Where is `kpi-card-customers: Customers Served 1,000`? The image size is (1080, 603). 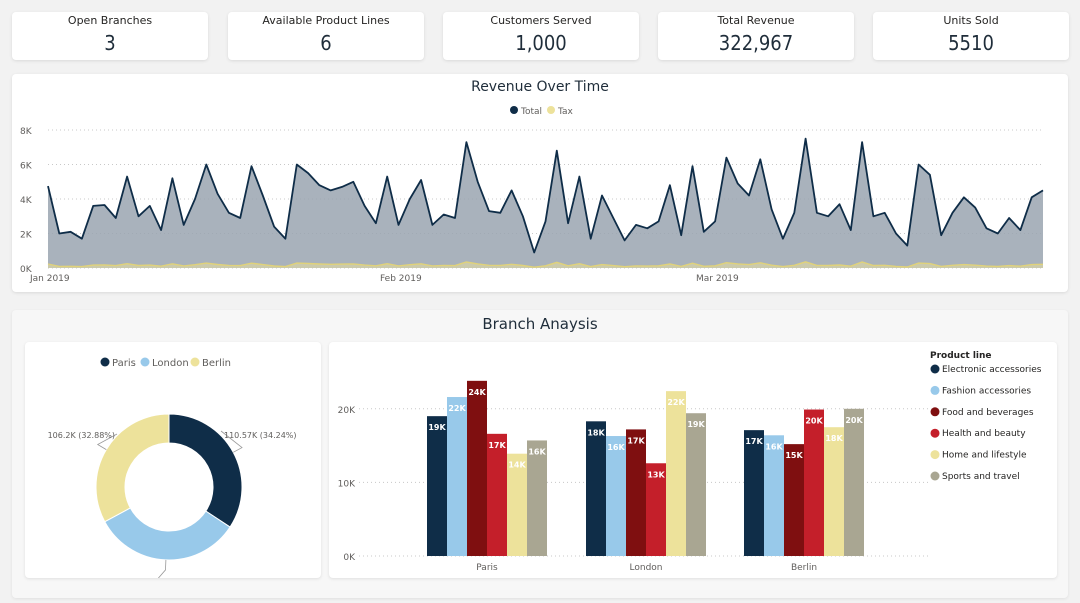
kpi-card-customers: Customers Served 1,000 is located at coordinates (541, 36).